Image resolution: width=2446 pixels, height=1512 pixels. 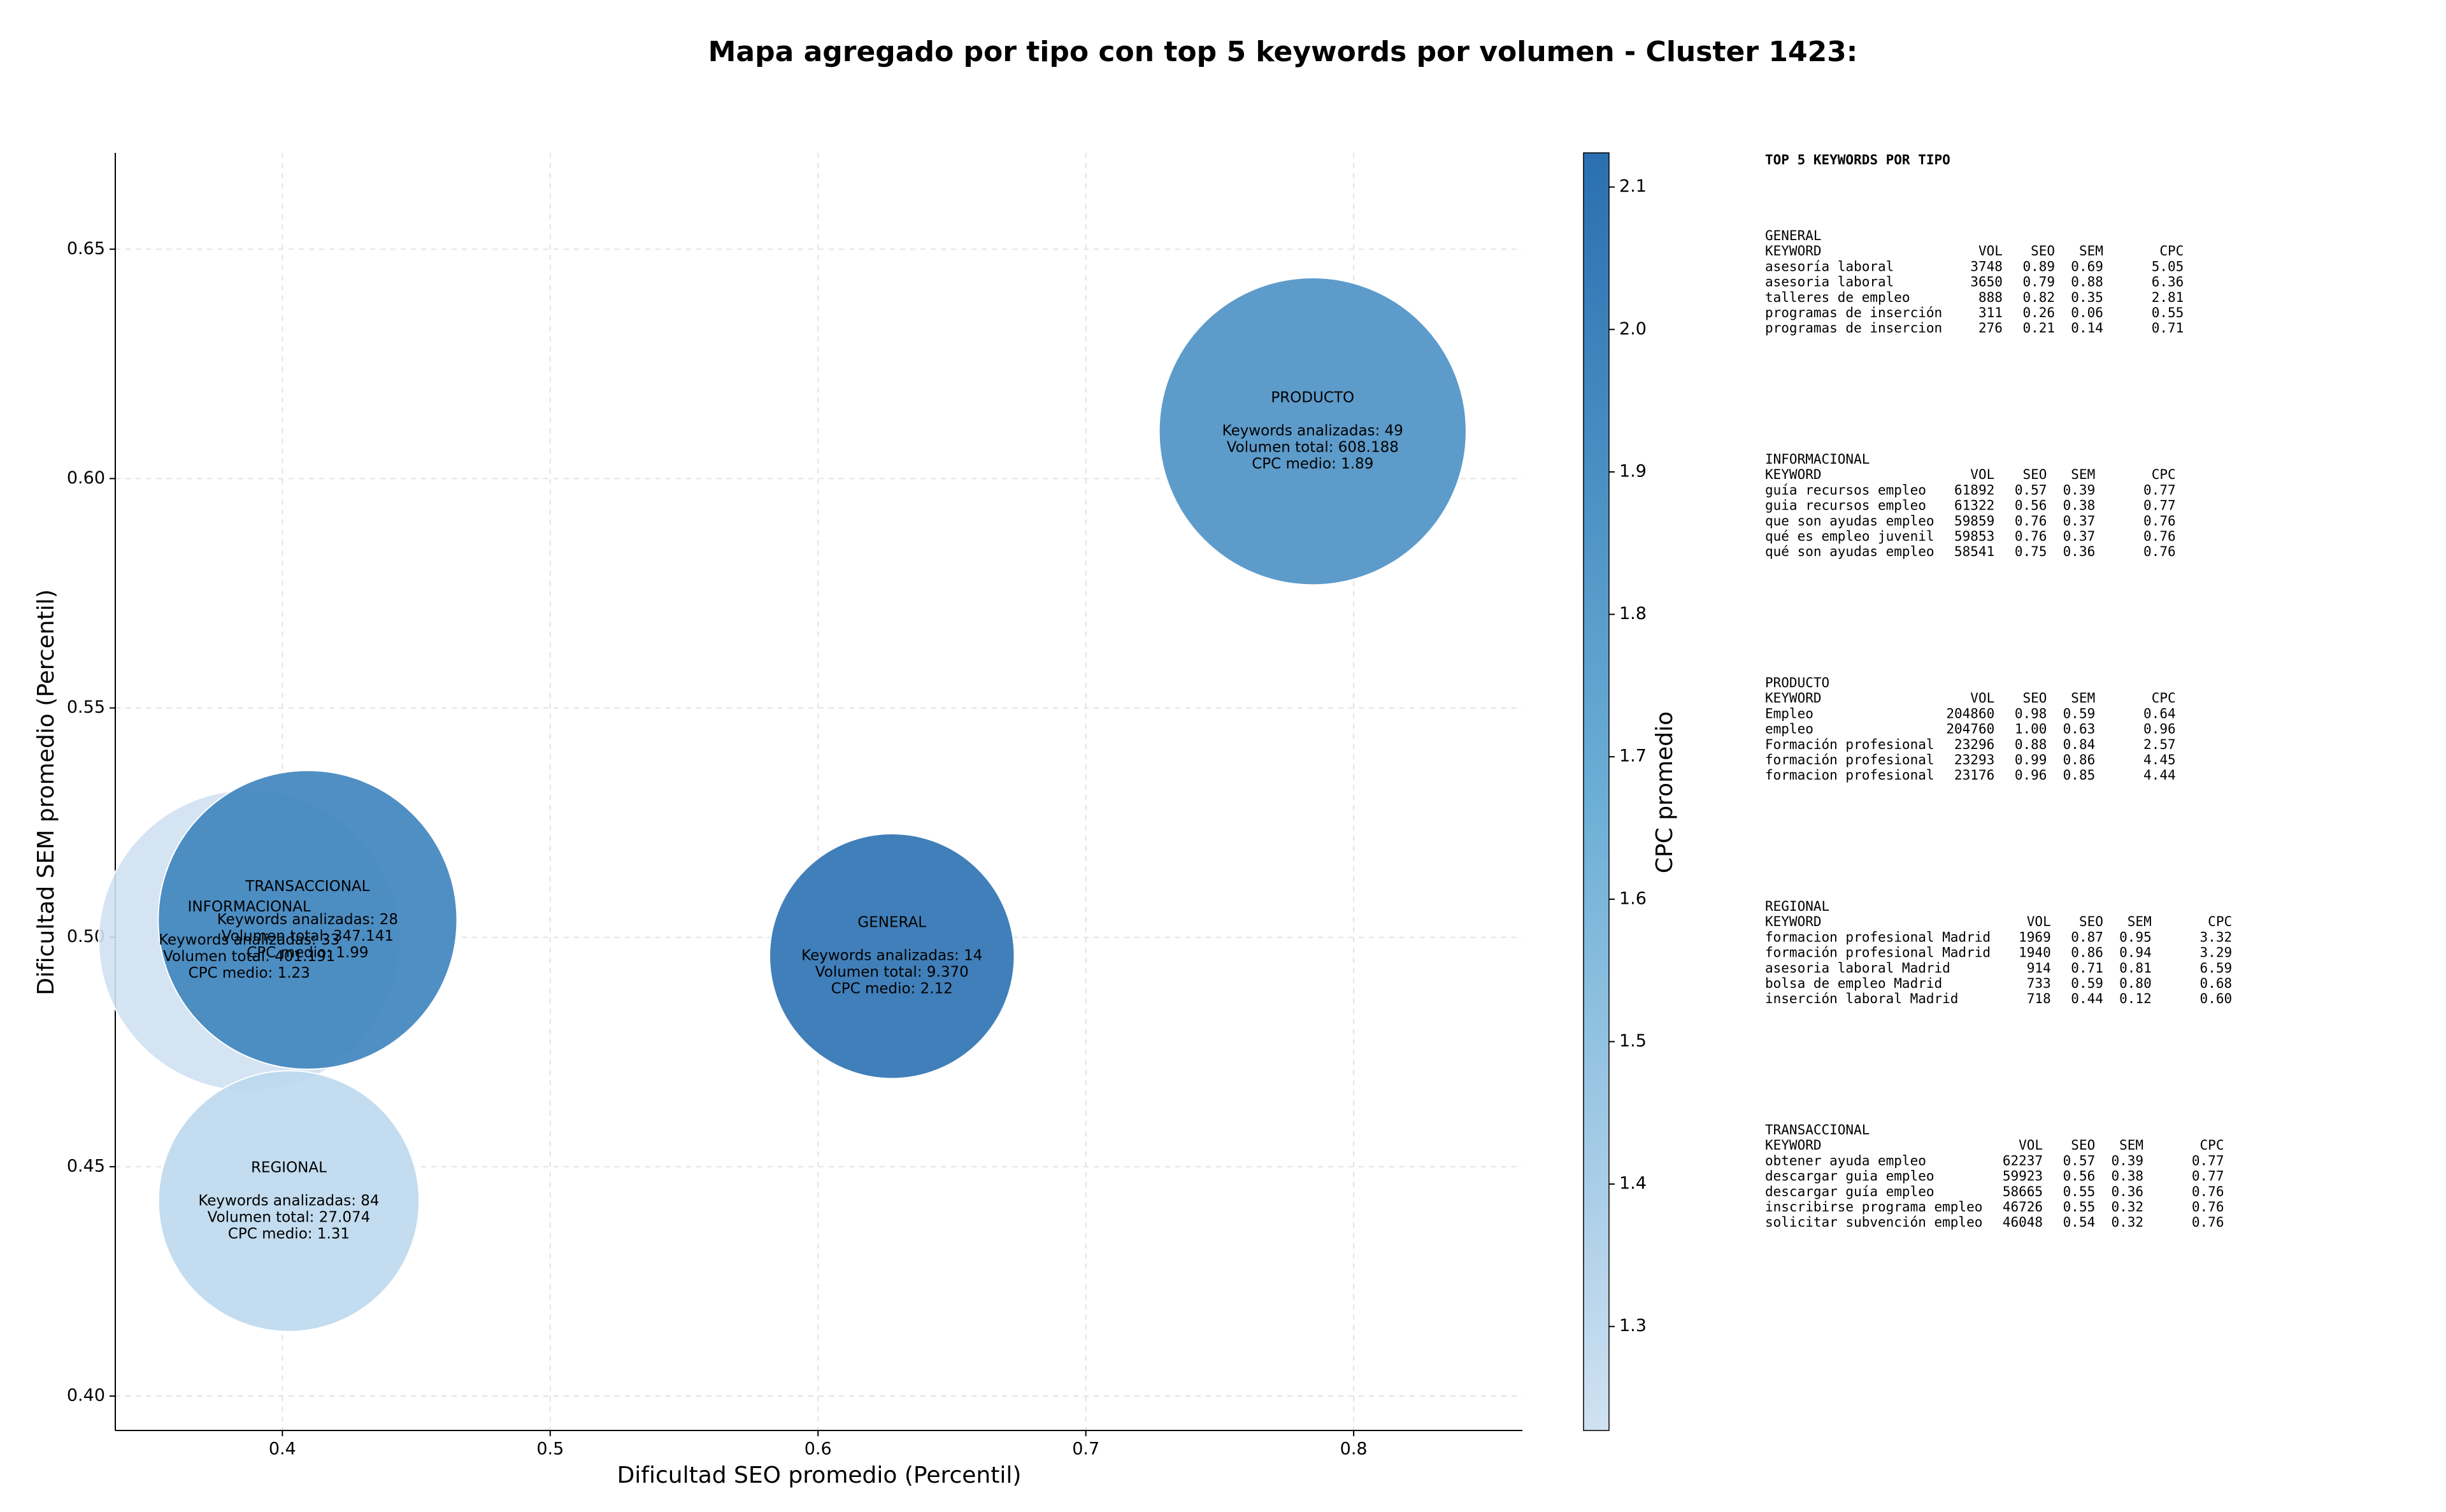 What do you see at coordinates (1797, 906) in the screenshot?
I see `group-name: REGIONAL` at bounding box center [1797, 906].